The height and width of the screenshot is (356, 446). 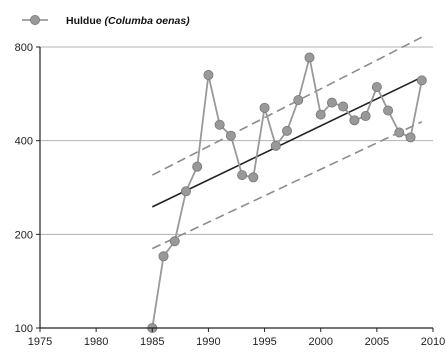 I want to click on data-point-2002, so click(x=343, y=106).